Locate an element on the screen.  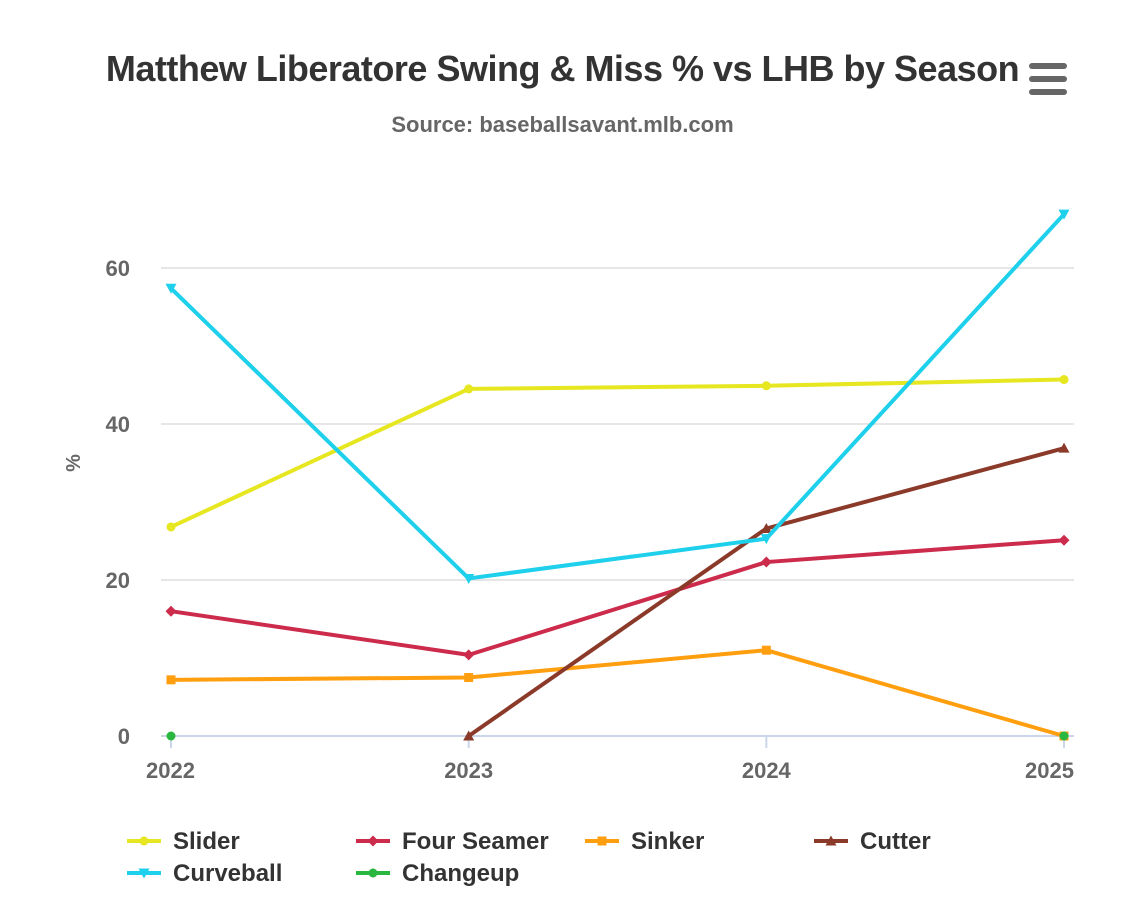
y-tick-label: 0 is located at coordinates (124, 736).